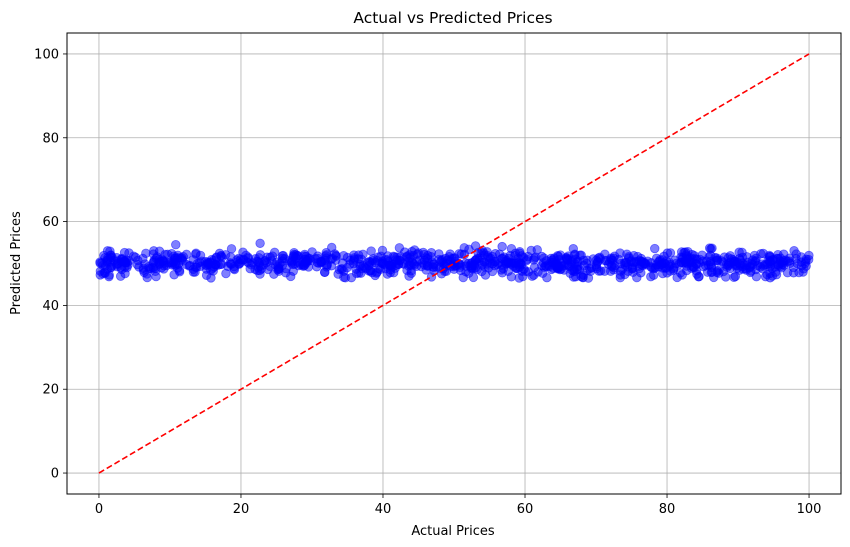 Image resolution: width=850 pixels, height=547 pixels. I want to click on x-tick-label: 40, so click(383, 509).